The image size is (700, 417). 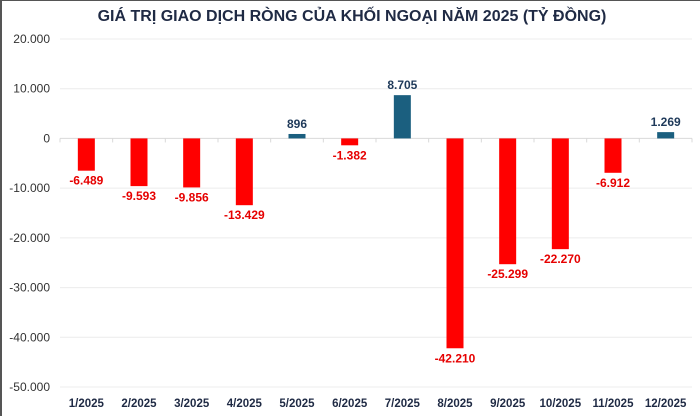 What do you see at coordinates (402, 85) in the screenshot?
I see `data-label: 8.705` at bounding box center [402, 85].